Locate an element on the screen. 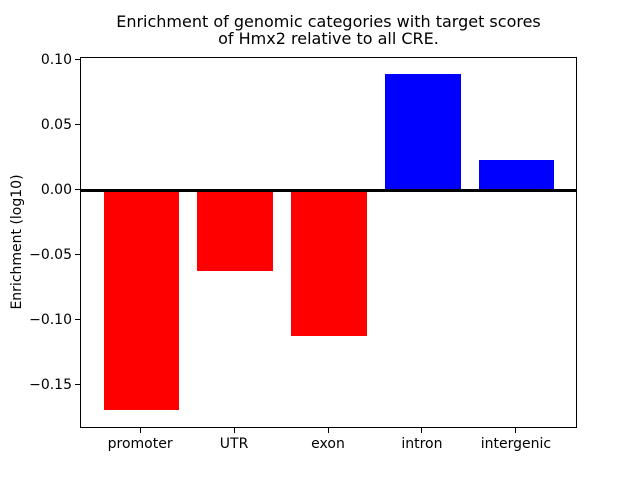 This screenshot has width=640, height=480. y-tick-mark-0.00 is located at coordinates (77, 190).